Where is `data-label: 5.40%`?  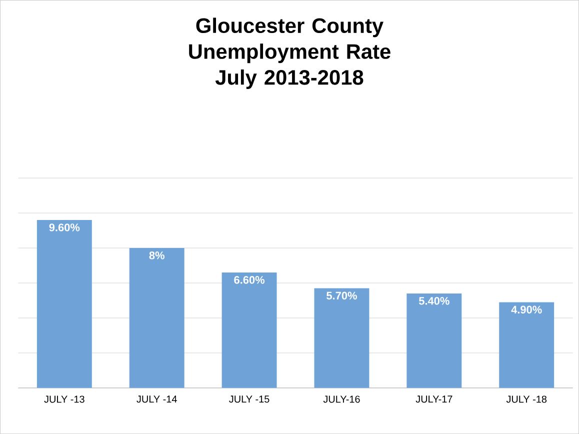
data-label: 5.40% is located at coordinates (434, 300).